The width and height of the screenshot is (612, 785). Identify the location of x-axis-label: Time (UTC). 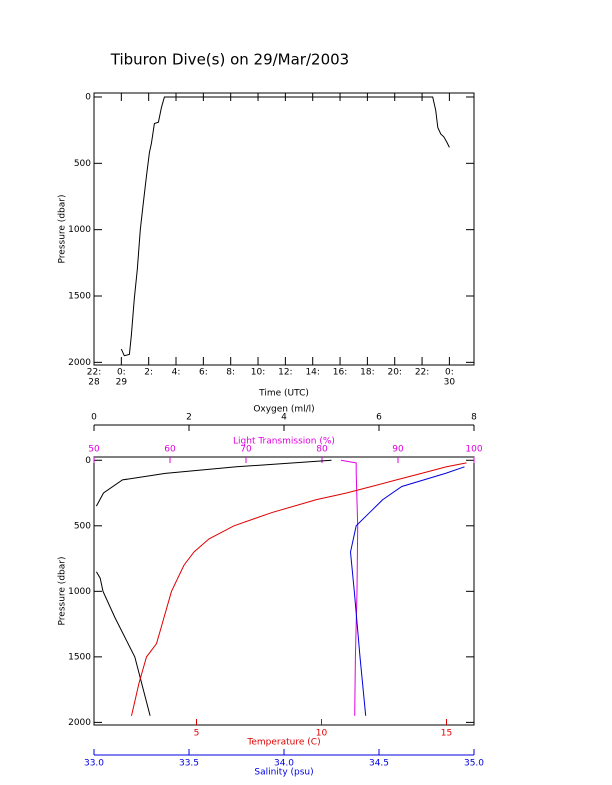
(283, 394).